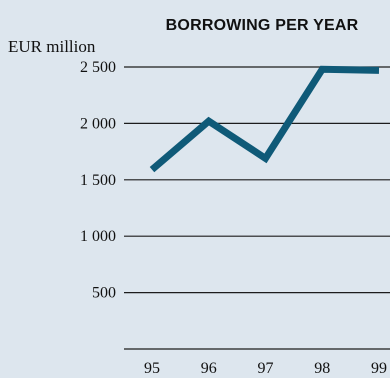 This screenshot has height=378, width=390. Describe the element at coordinates (98, 123) in the screenshot. I see `y-tick-label: 2 000` at that location.